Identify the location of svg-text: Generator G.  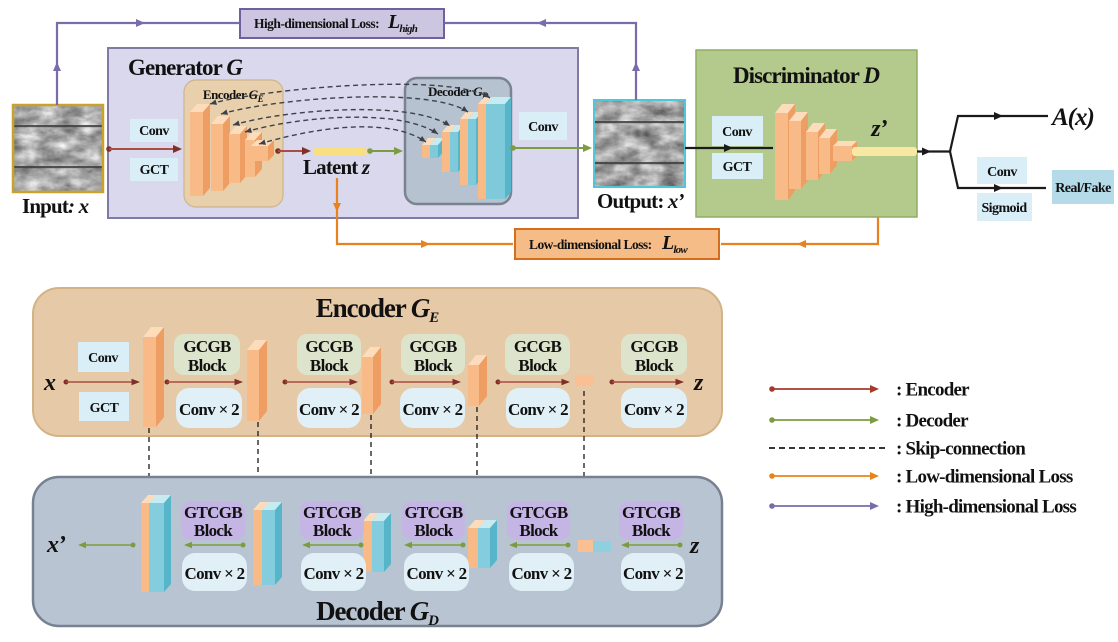
(185, 67).